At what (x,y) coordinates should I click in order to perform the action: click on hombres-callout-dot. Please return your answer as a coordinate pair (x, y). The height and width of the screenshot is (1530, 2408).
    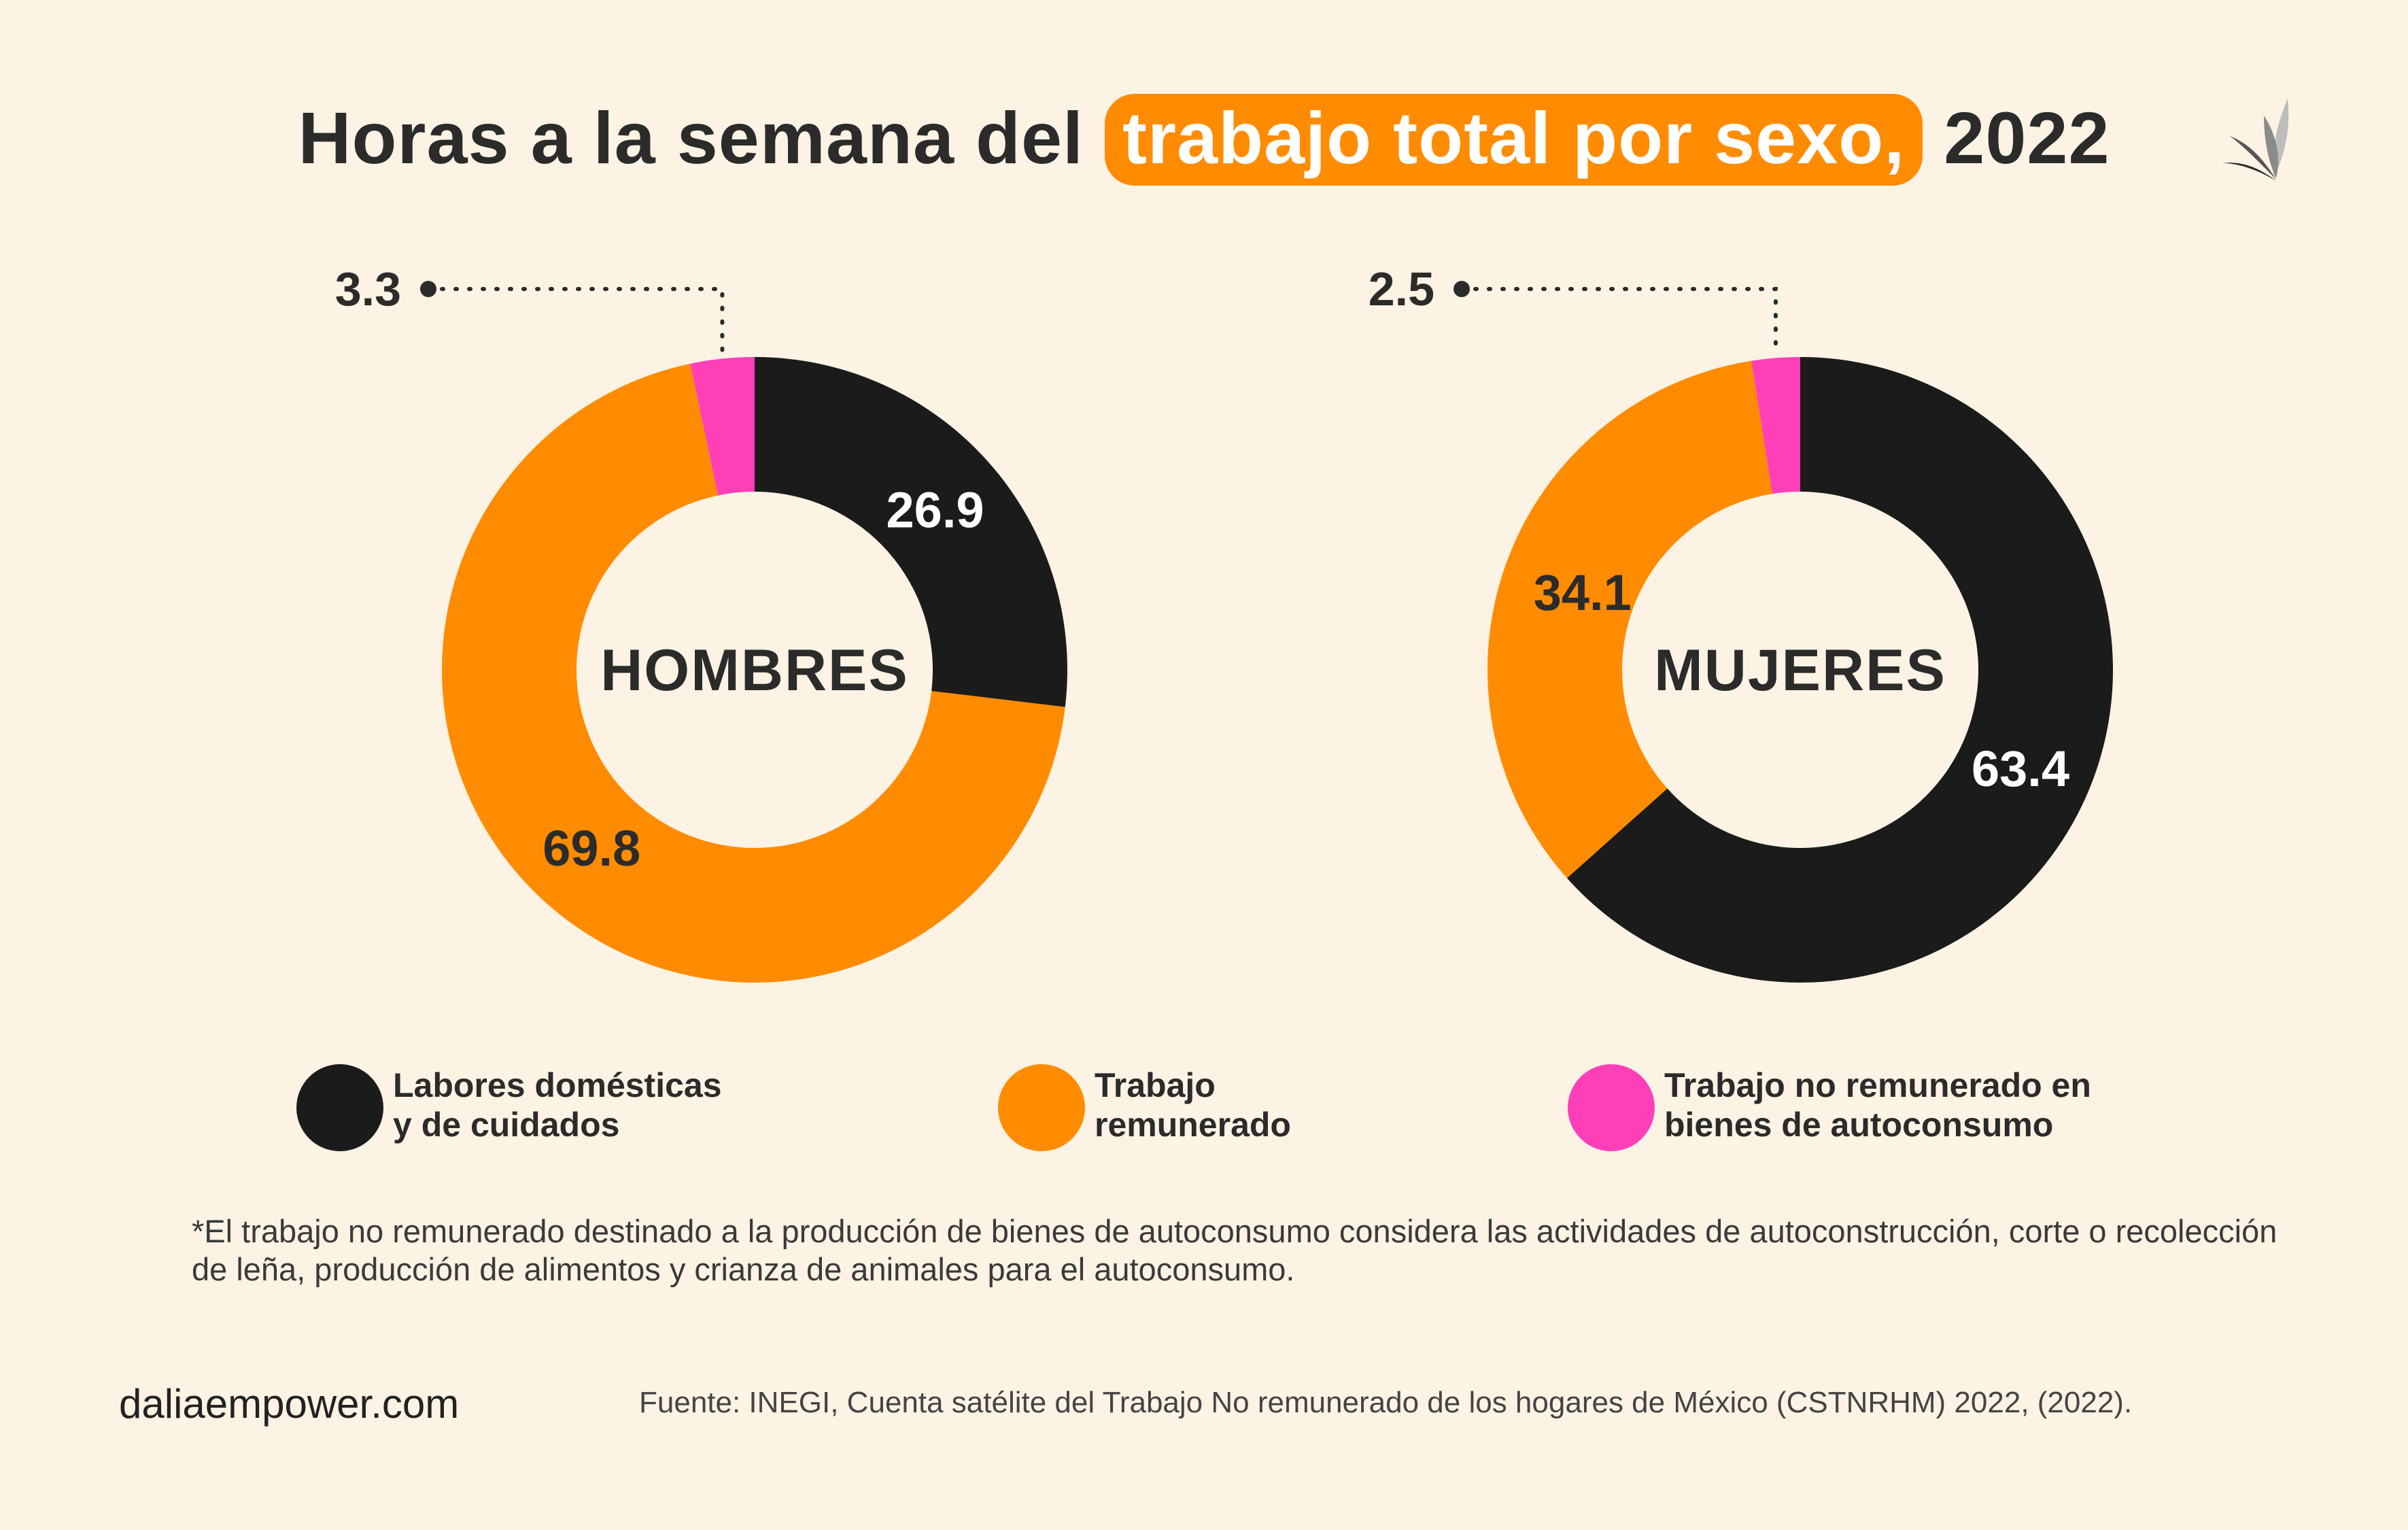
    Looking at the image, I should click on (428, 289).